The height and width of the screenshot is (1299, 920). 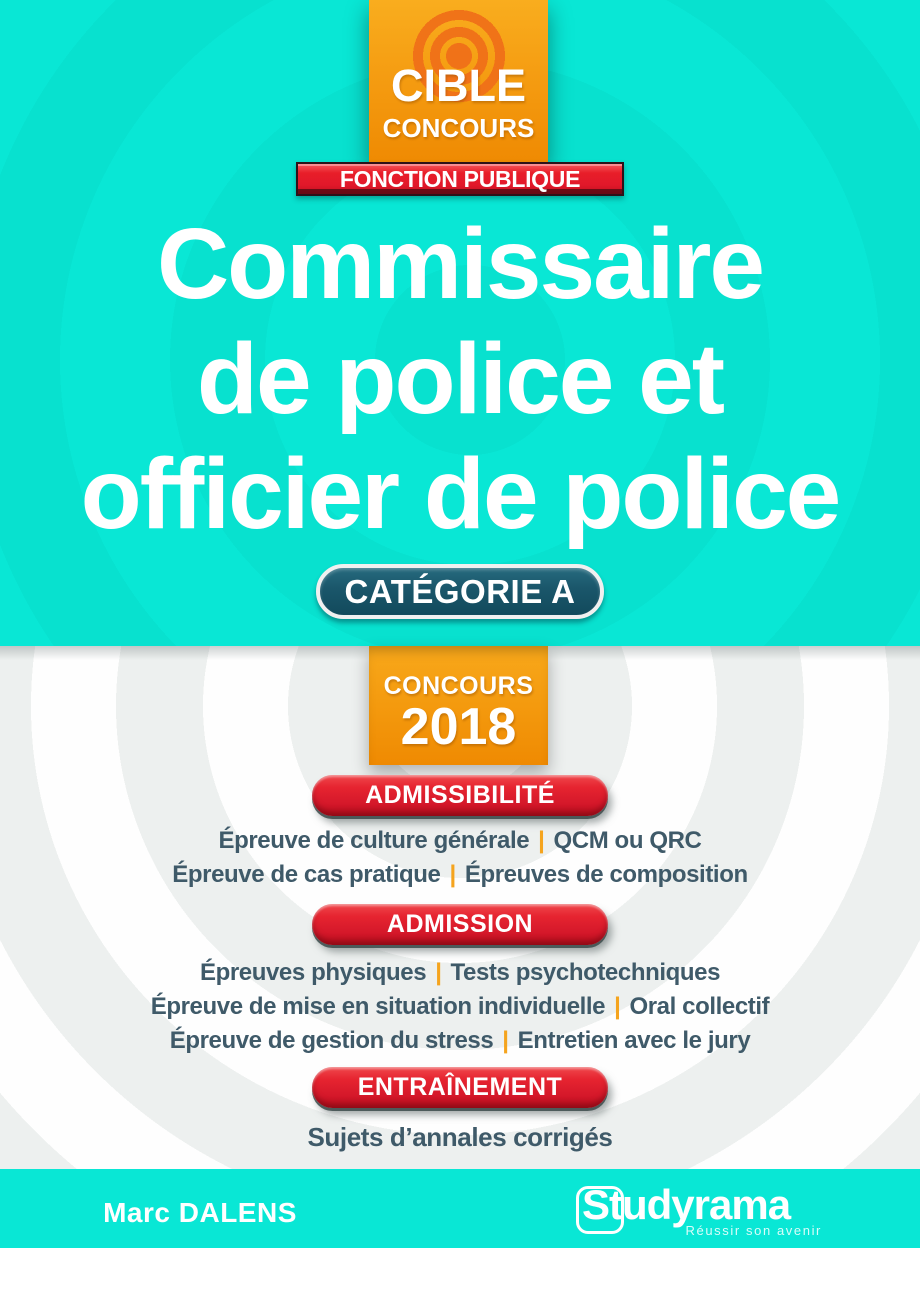 What do you see at coordinates (460, 264) in the screenshot?
I see `title-line-1: Commissaire` at bounding box center [460, 264].